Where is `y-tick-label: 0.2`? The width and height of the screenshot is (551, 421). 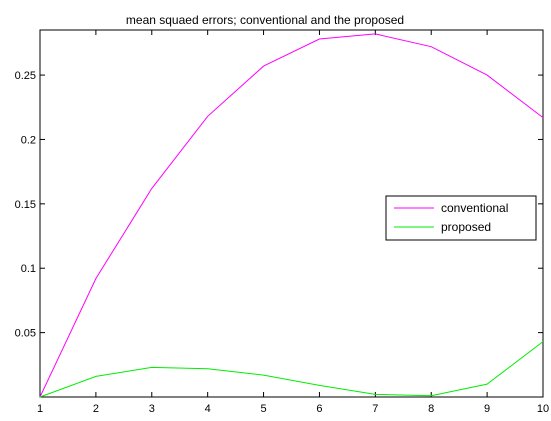
y-tick-label: 0.2 is located at coordinates (28, 140).